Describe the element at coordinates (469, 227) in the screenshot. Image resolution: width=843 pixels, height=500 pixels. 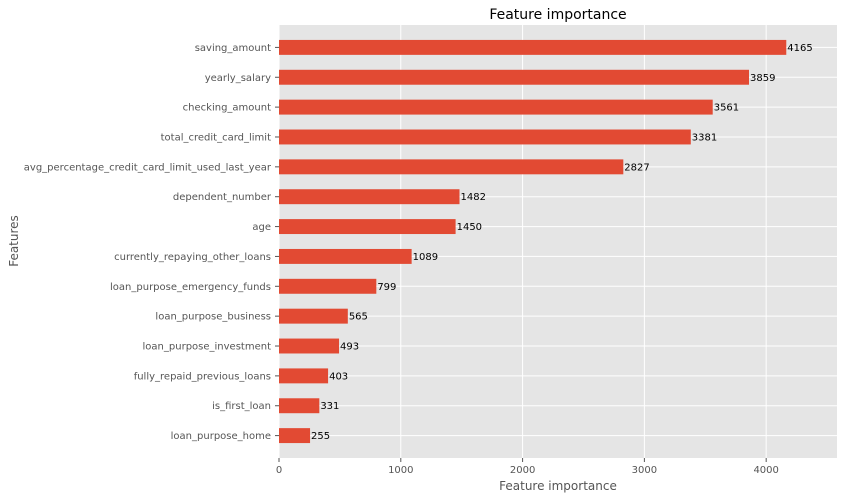
I see `bar-value-label: 1450` at that location.